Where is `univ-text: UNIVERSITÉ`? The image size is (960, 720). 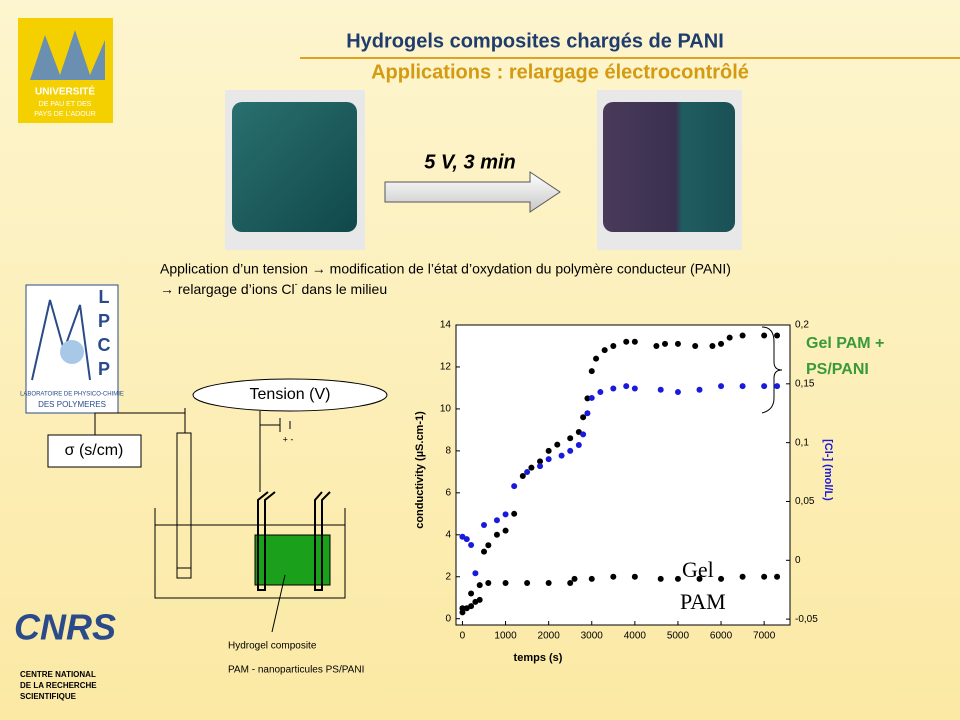 univ-text: UNIVERSITÉ is located at coordinates (65, 91).